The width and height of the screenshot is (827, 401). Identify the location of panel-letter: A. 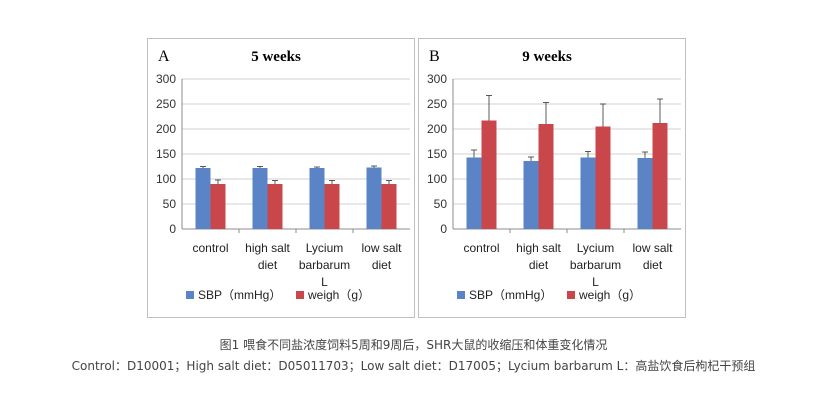
(164, 56).